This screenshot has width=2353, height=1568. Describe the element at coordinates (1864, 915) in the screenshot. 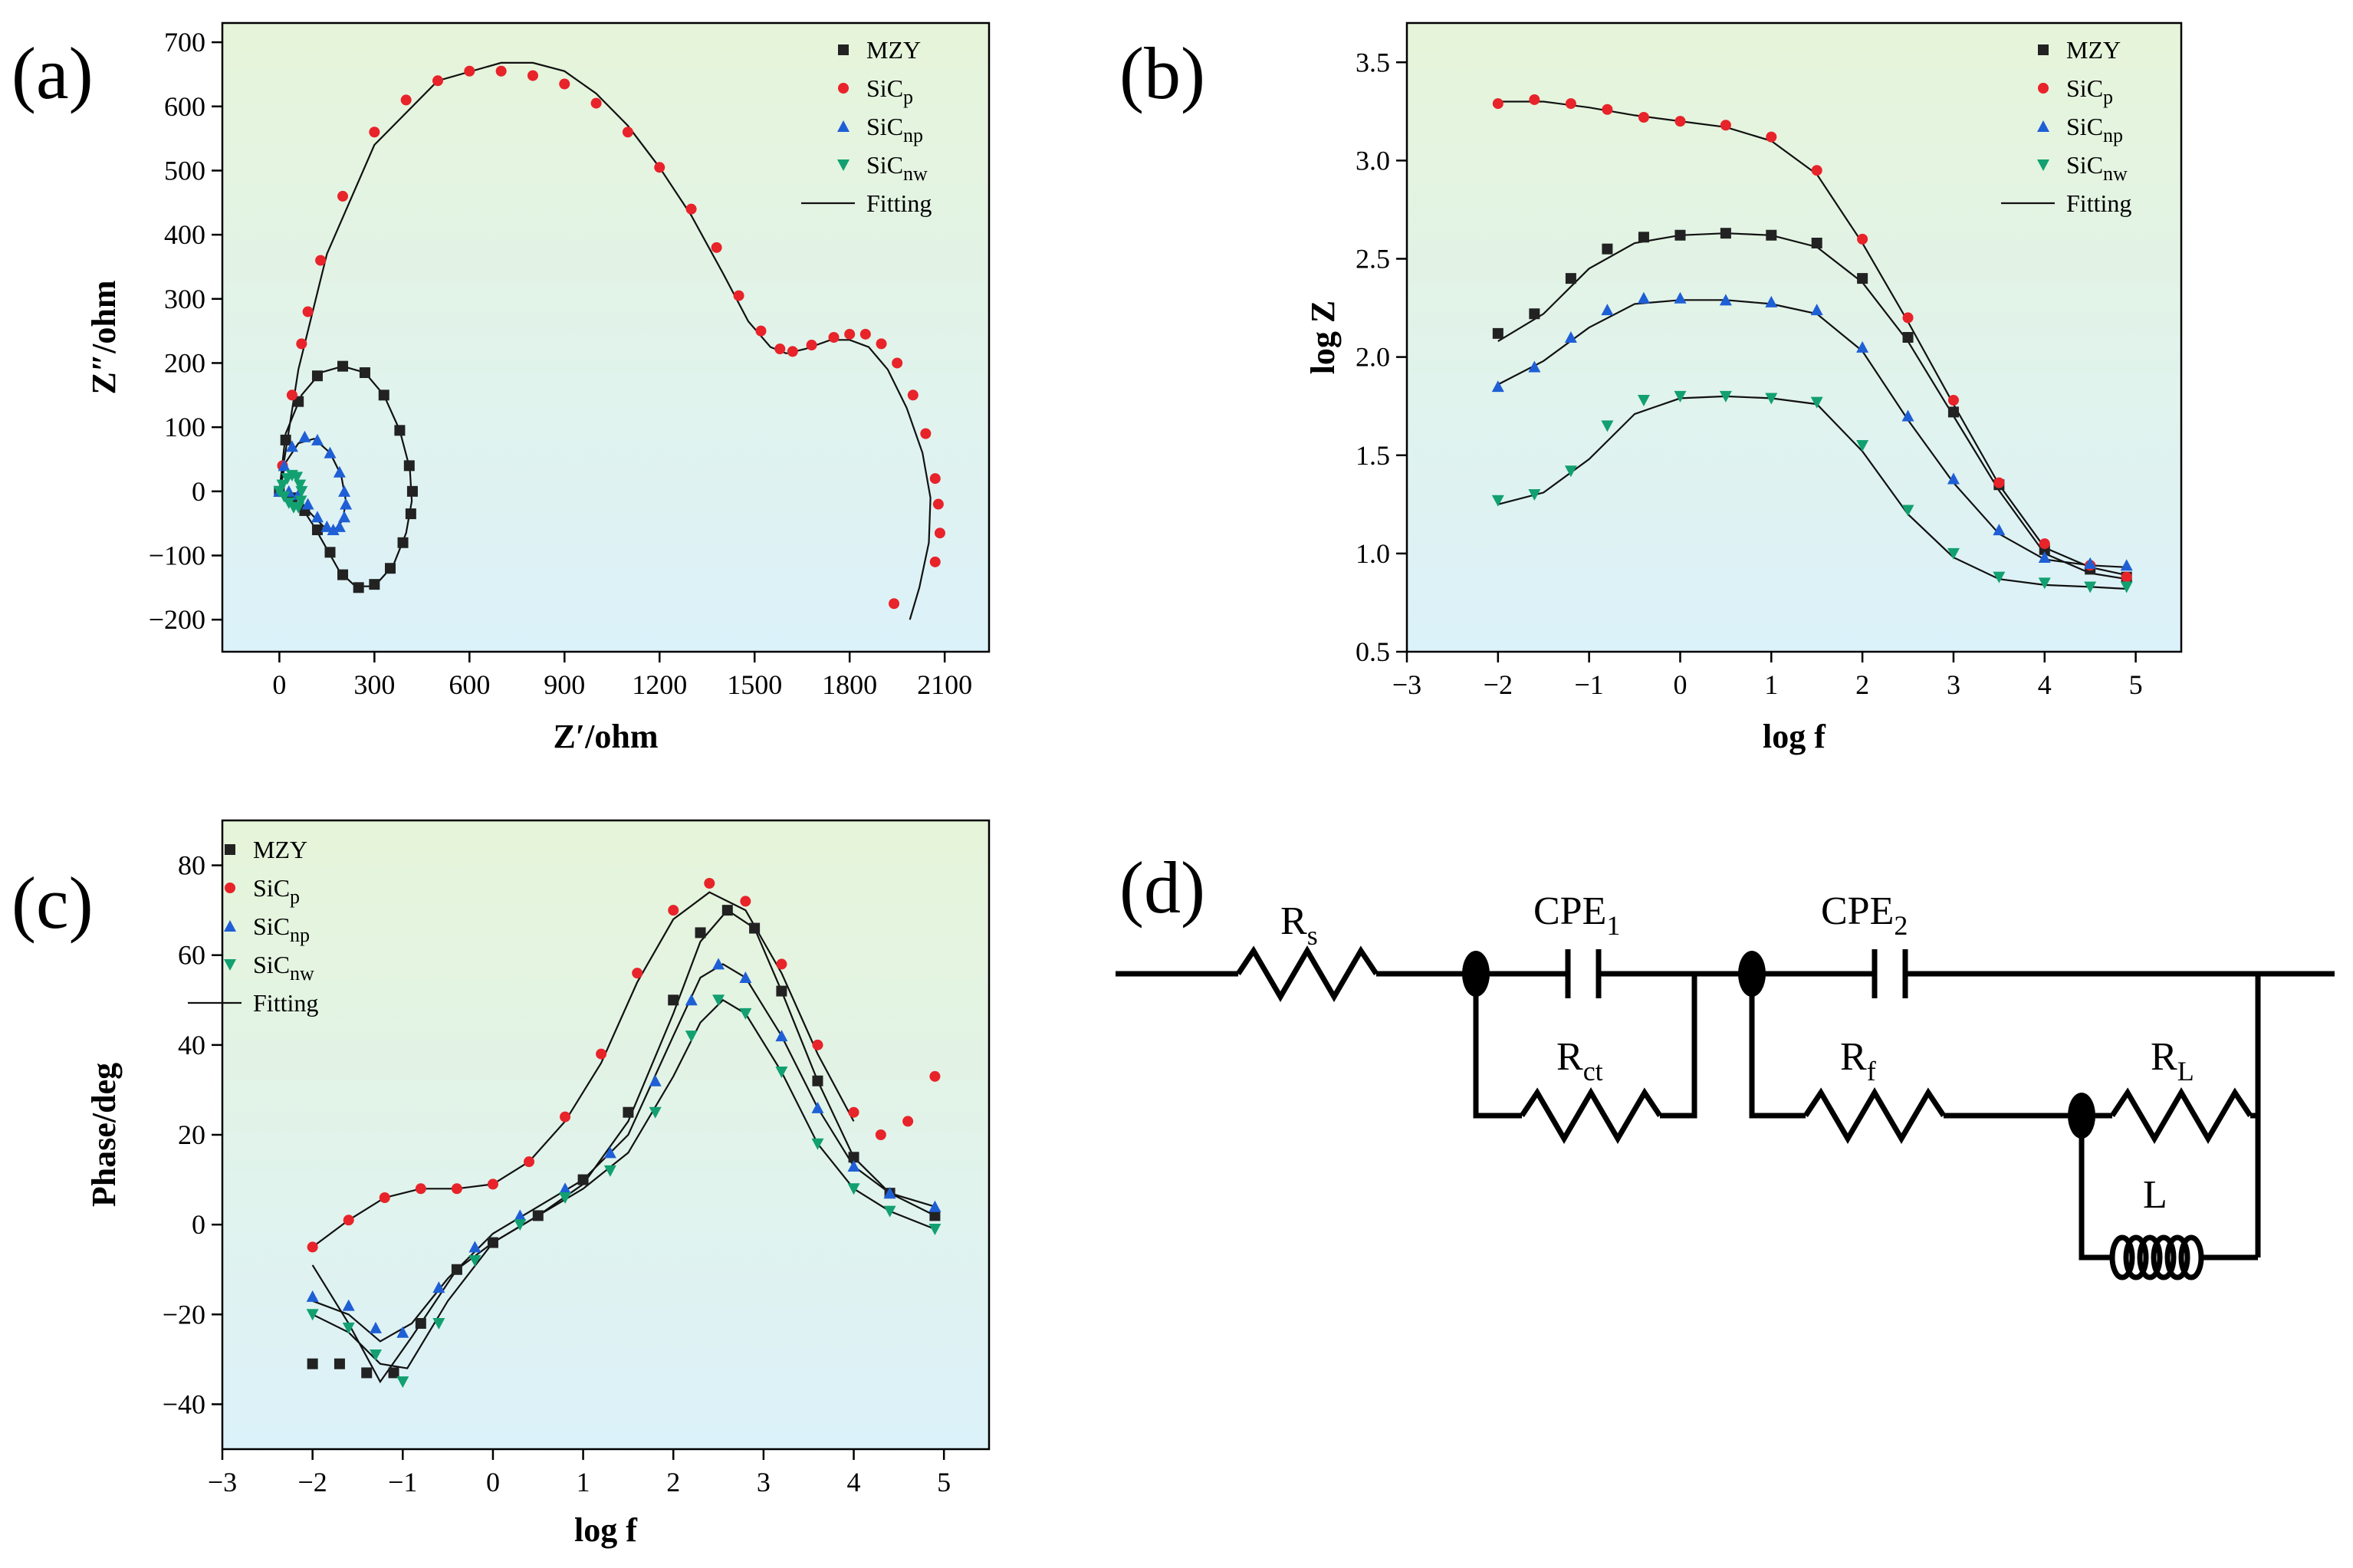

I see `label-cpe2: CPE2` at that location.